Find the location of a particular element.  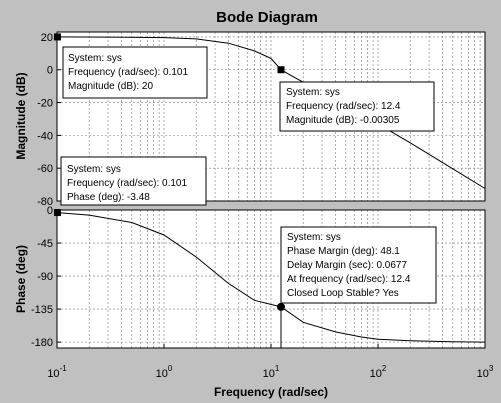

x-ticks: 10⁻¹ 10⁰ 10¹ 10² 10³ is located at coordinates (270, 362).